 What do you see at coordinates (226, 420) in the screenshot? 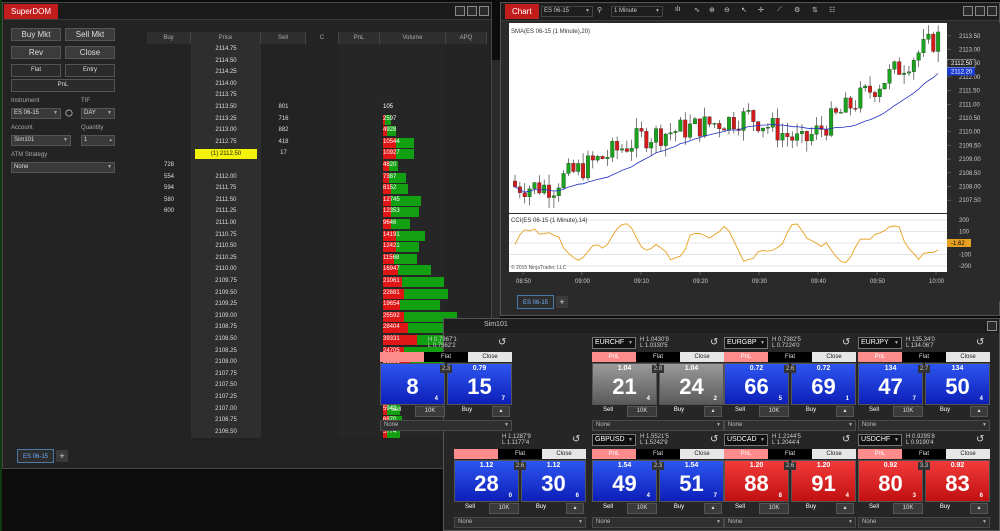
I see `price-cell: 2106.75` at bounding box center [226, 420].